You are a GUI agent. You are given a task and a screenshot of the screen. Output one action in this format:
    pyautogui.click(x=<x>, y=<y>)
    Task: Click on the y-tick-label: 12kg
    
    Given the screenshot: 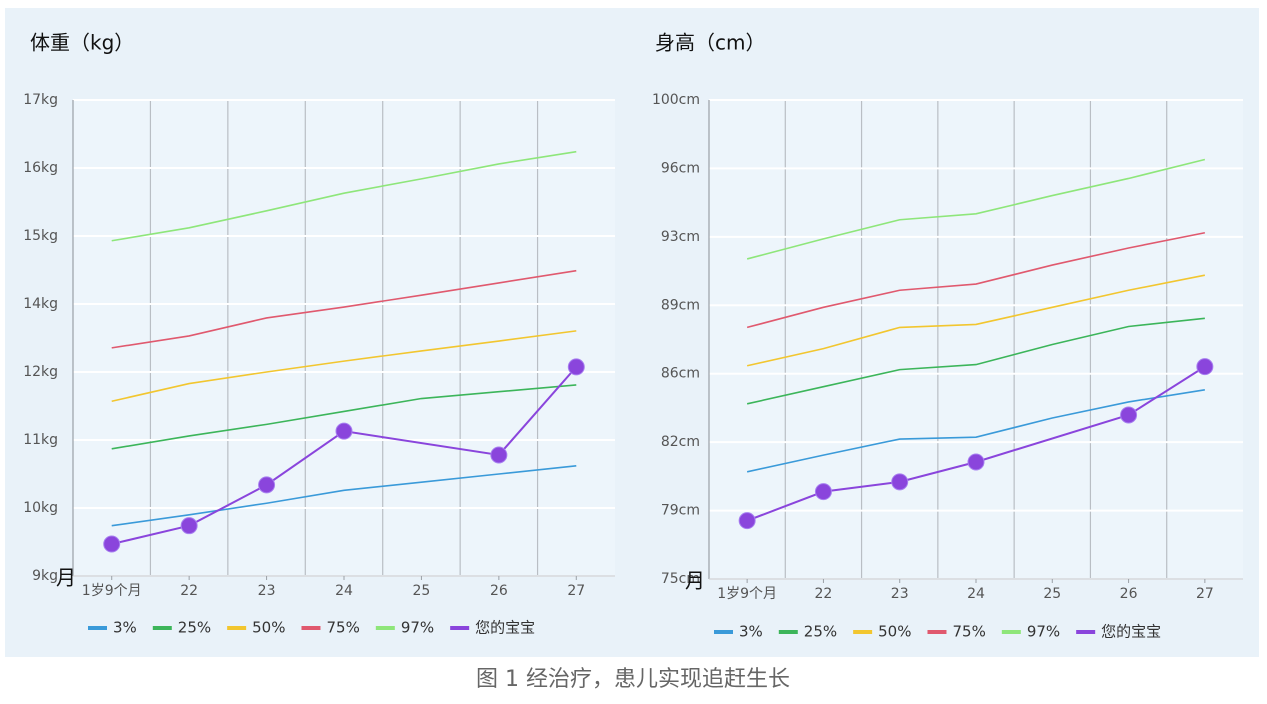 What is the action you would take?
    pyautogui.click(x=40, y=372)
    